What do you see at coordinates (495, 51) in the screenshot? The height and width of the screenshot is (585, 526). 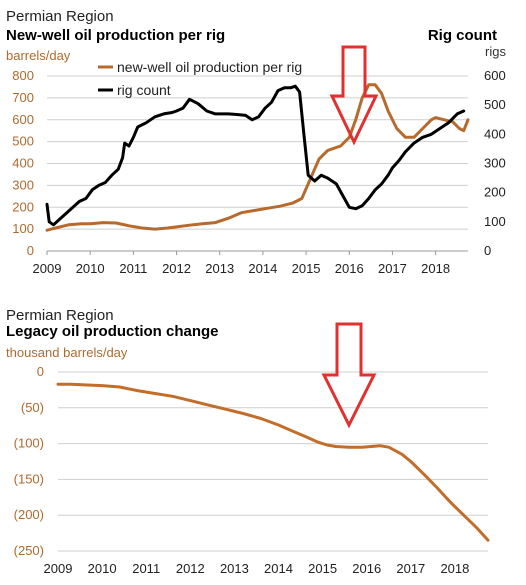 I see `chart-1-y2-axis-label: rigs` at bounding box center [495, 51].